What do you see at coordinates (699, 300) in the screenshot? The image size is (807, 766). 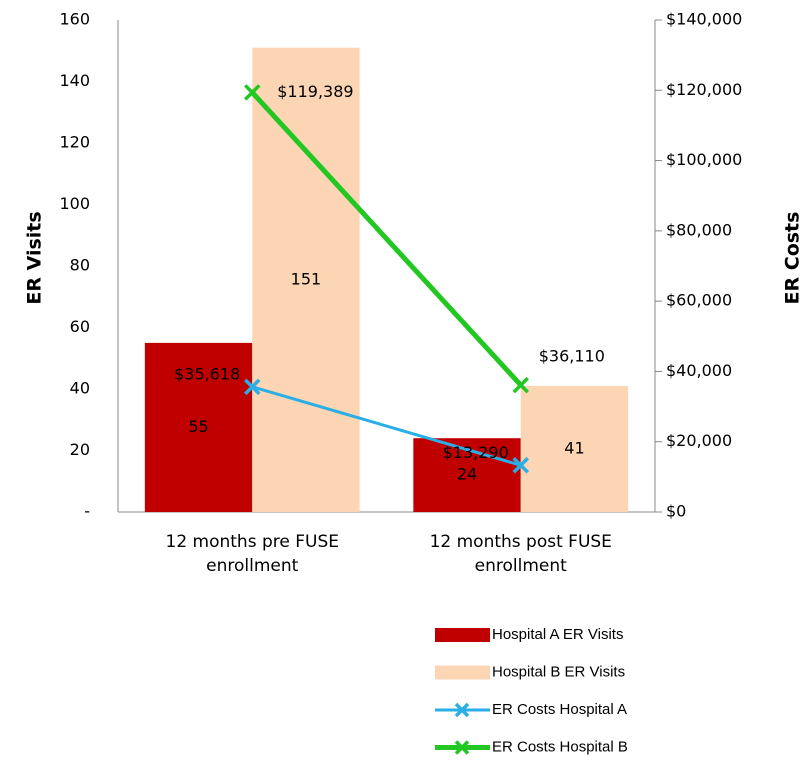 I see `y2-tick-label: $60,000` at bounding box center [699, 300].